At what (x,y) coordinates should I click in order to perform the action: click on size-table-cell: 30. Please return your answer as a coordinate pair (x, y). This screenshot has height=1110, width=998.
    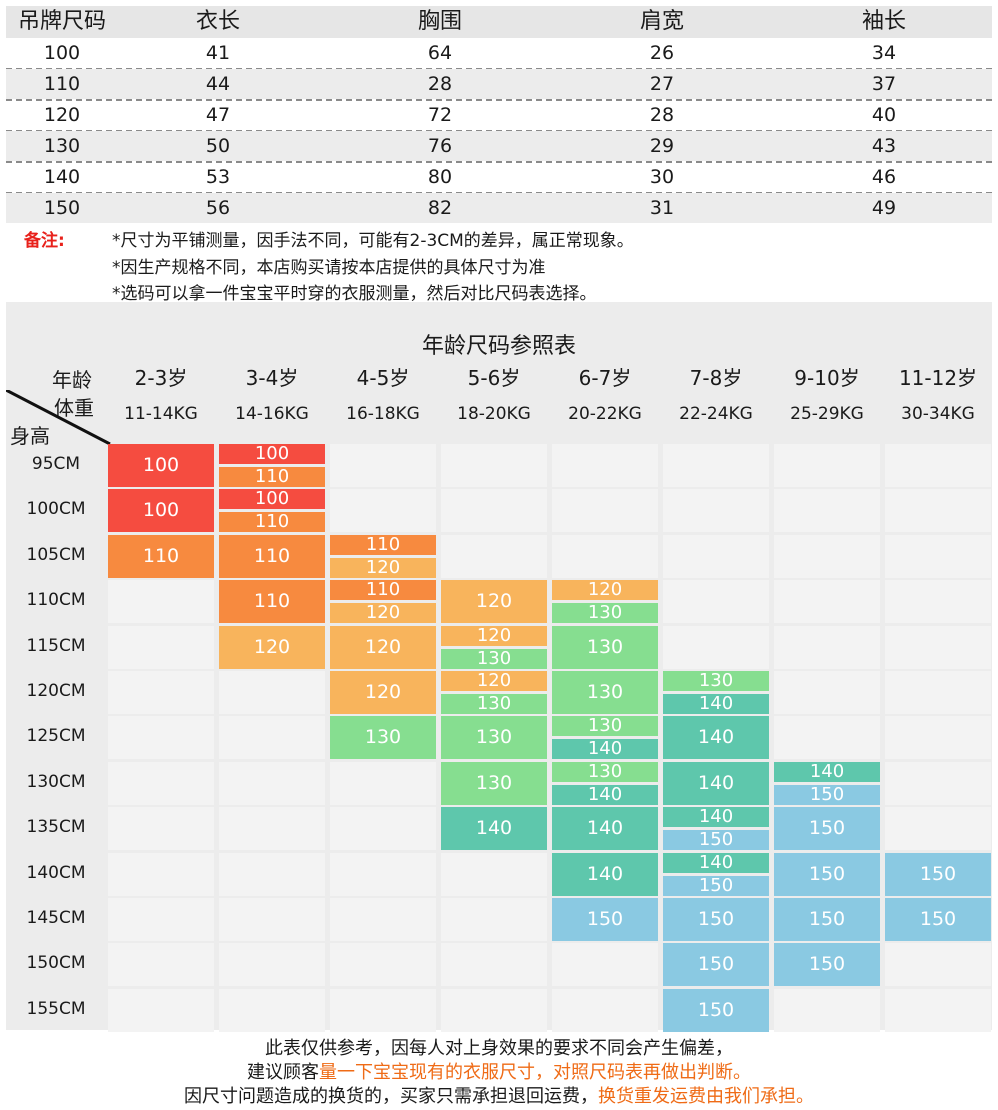
    Looking at the image, I should click on (662, 177).